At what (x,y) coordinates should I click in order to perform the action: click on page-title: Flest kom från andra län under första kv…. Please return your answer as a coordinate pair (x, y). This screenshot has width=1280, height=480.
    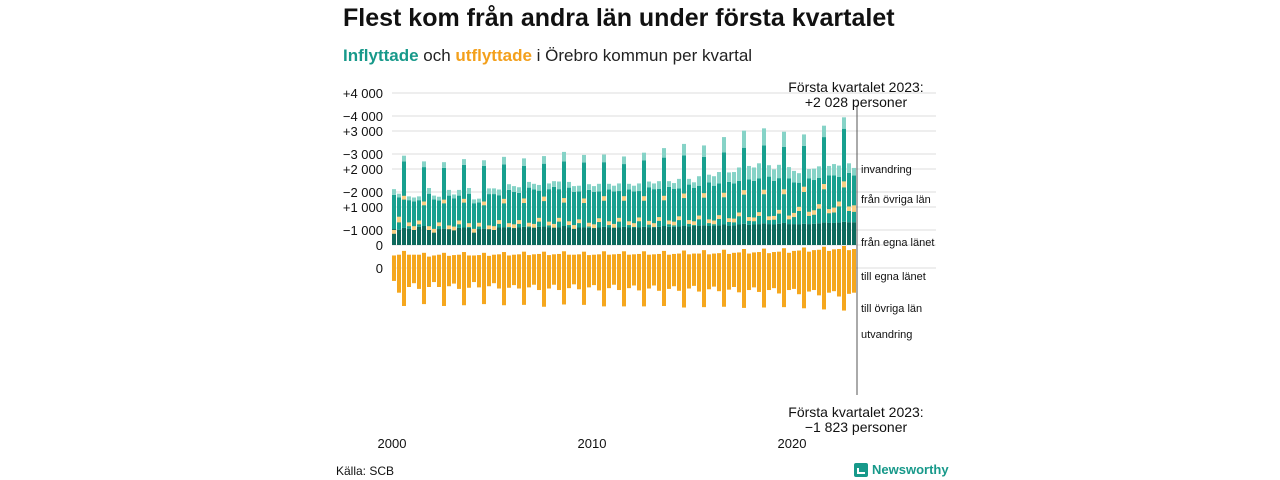
    Looking at the image, I should click on (619, 18).